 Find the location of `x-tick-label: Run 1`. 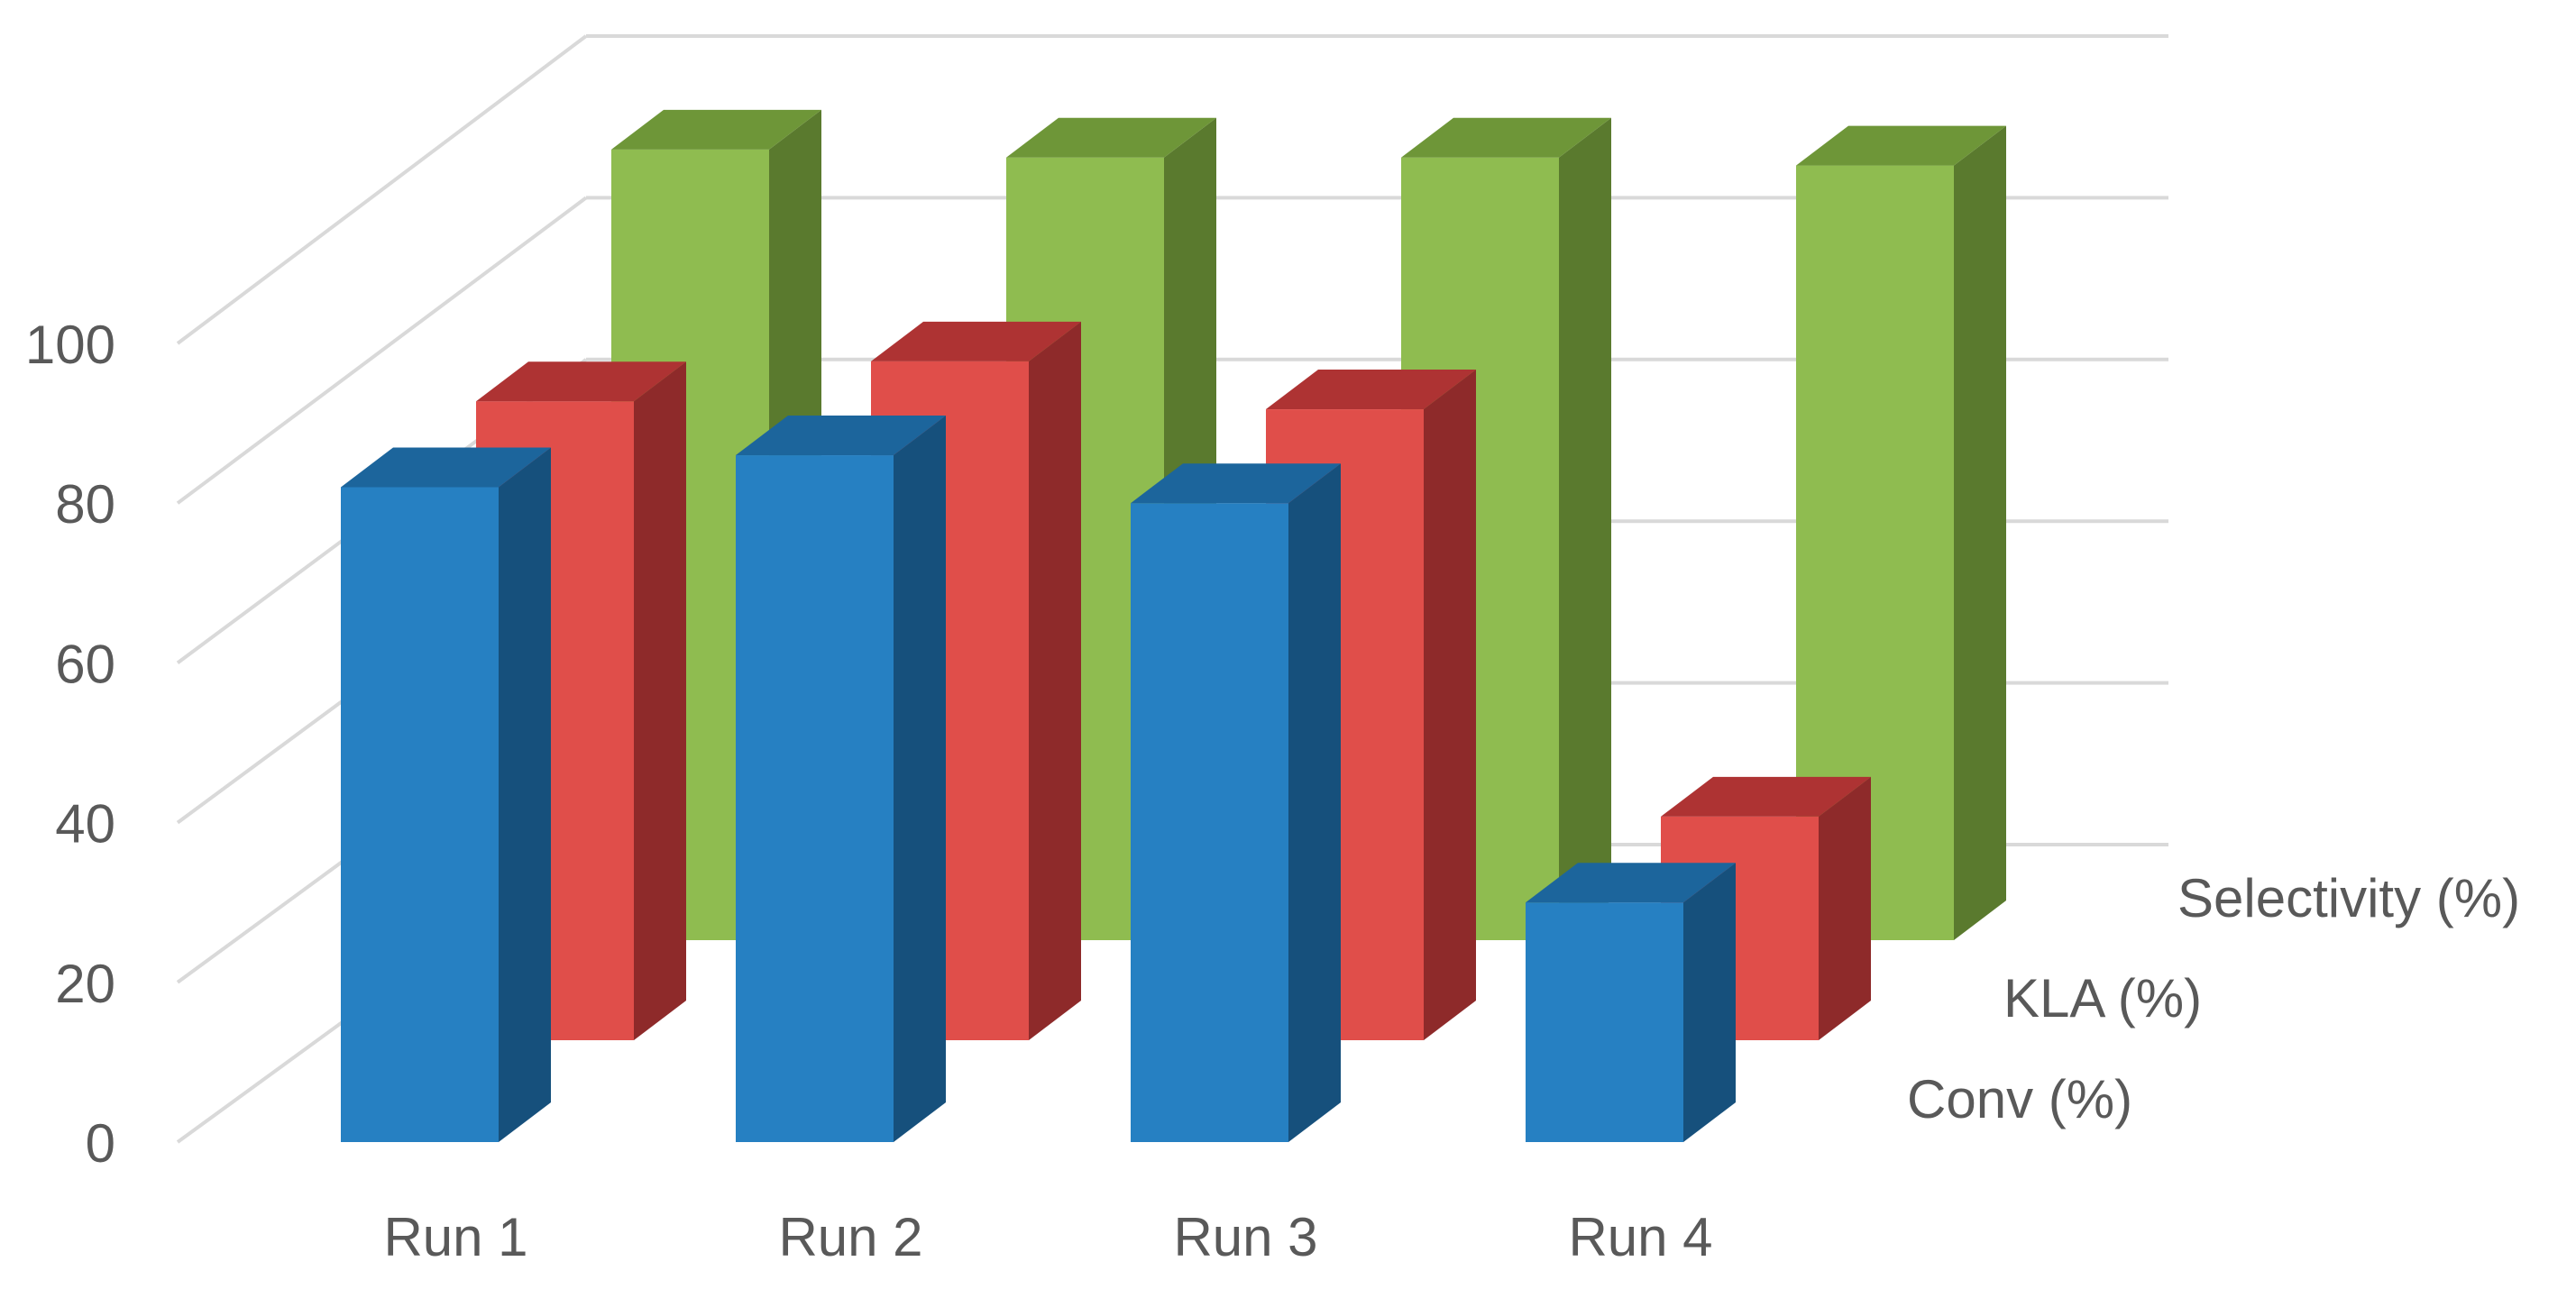

x-tick-label: Run 1 is located at coordinates (455, 1237).